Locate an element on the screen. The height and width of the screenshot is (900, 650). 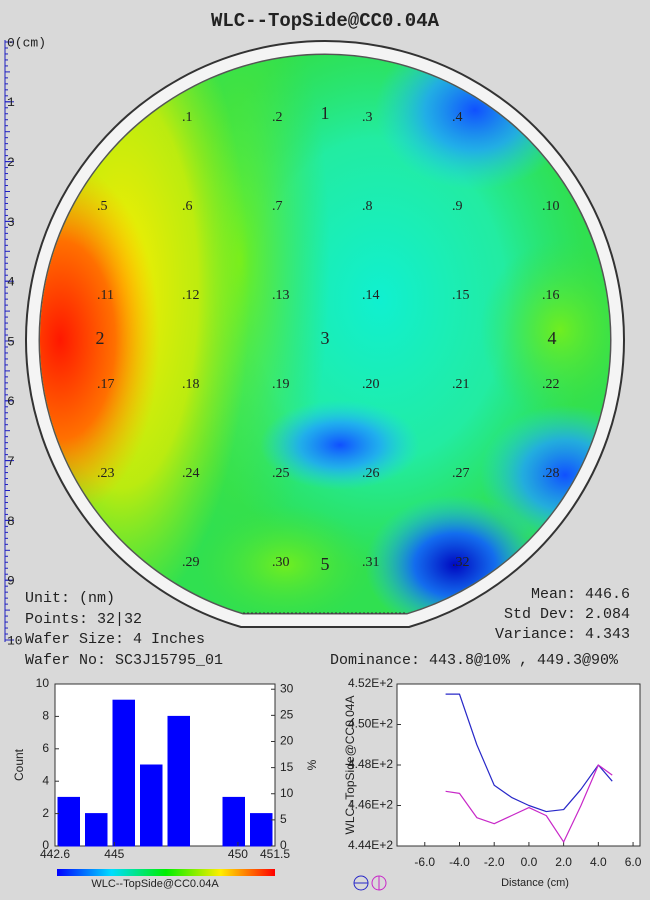
histogram: 0 2 4 6 8 10 0 5 10 15 20 25 30 442.6 445 450 451.5 is located at coordinates (165, 768).